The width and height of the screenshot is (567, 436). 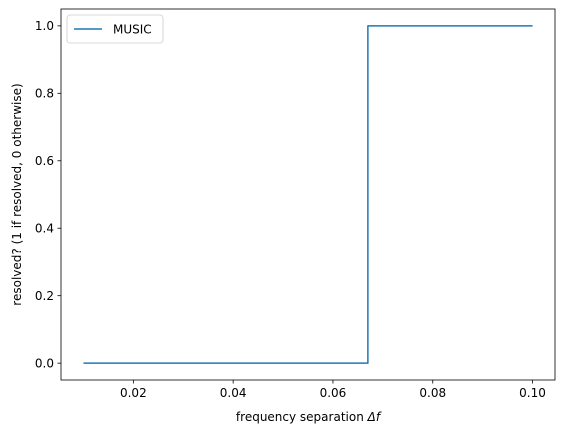 I want to click on y-axis-ticks: 0.0 0.2 0.4 0.6 0.8 1.0, so click(x=48, y=194).